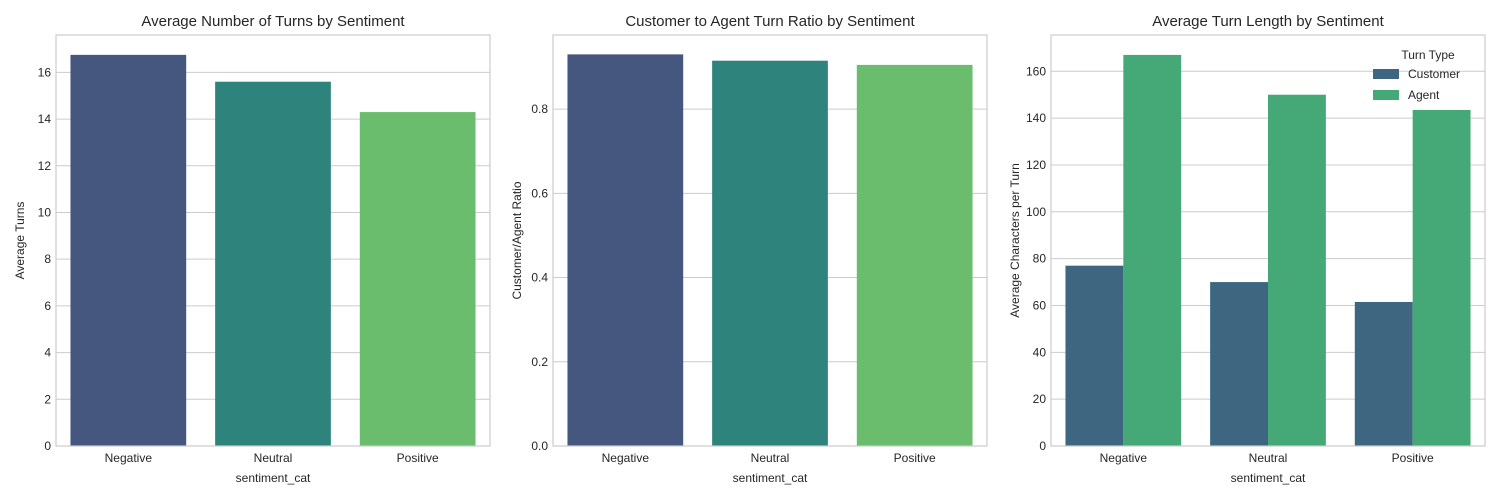  What do you see at coordinates (1297, 270) in the screenshot?
I see `bar-agent-neutral` at bounding box center [1297, 270].